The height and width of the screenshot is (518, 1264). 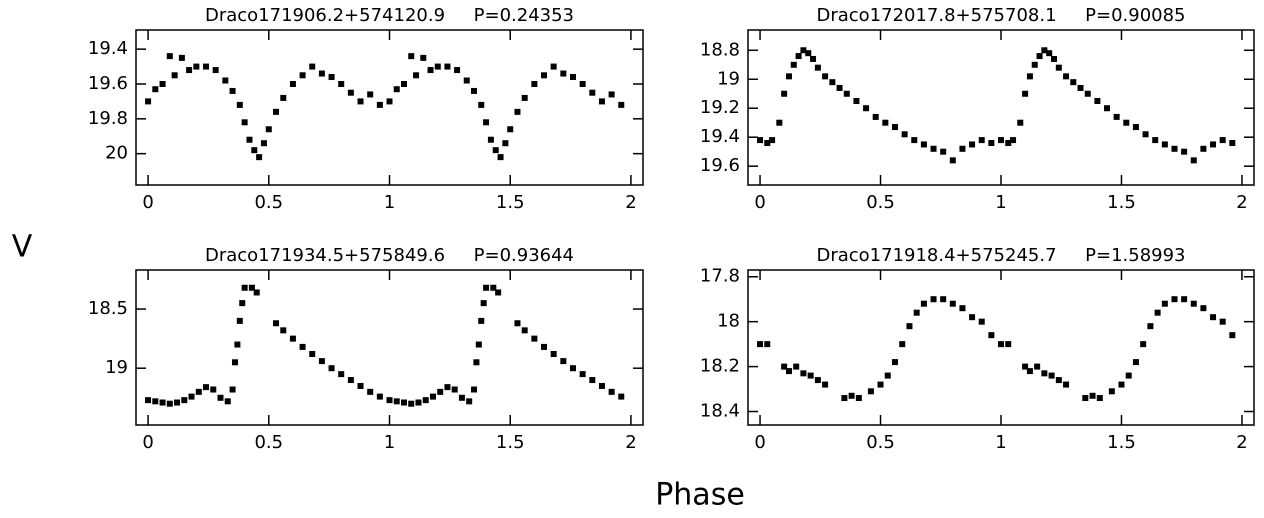 What do you see at coordinates (720, 107) in the screenshot?
I see `y-tick-label: 19.2` at bounding box center [720, 107].